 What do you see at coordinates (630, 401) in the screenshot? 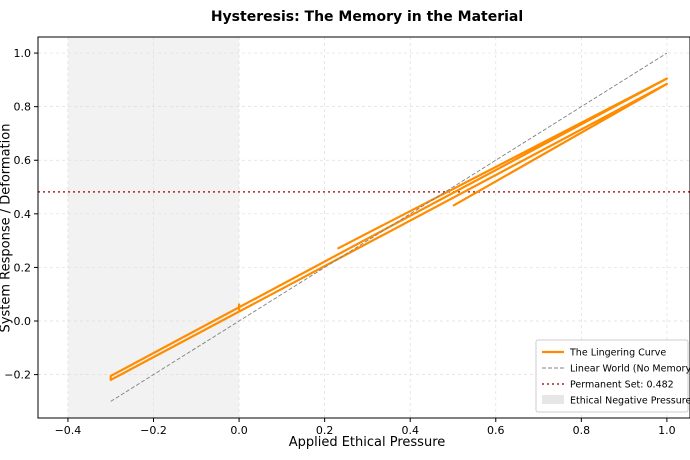
I see `legend-label: Ethical Negative Pressure` at bounding box center [630, 401].